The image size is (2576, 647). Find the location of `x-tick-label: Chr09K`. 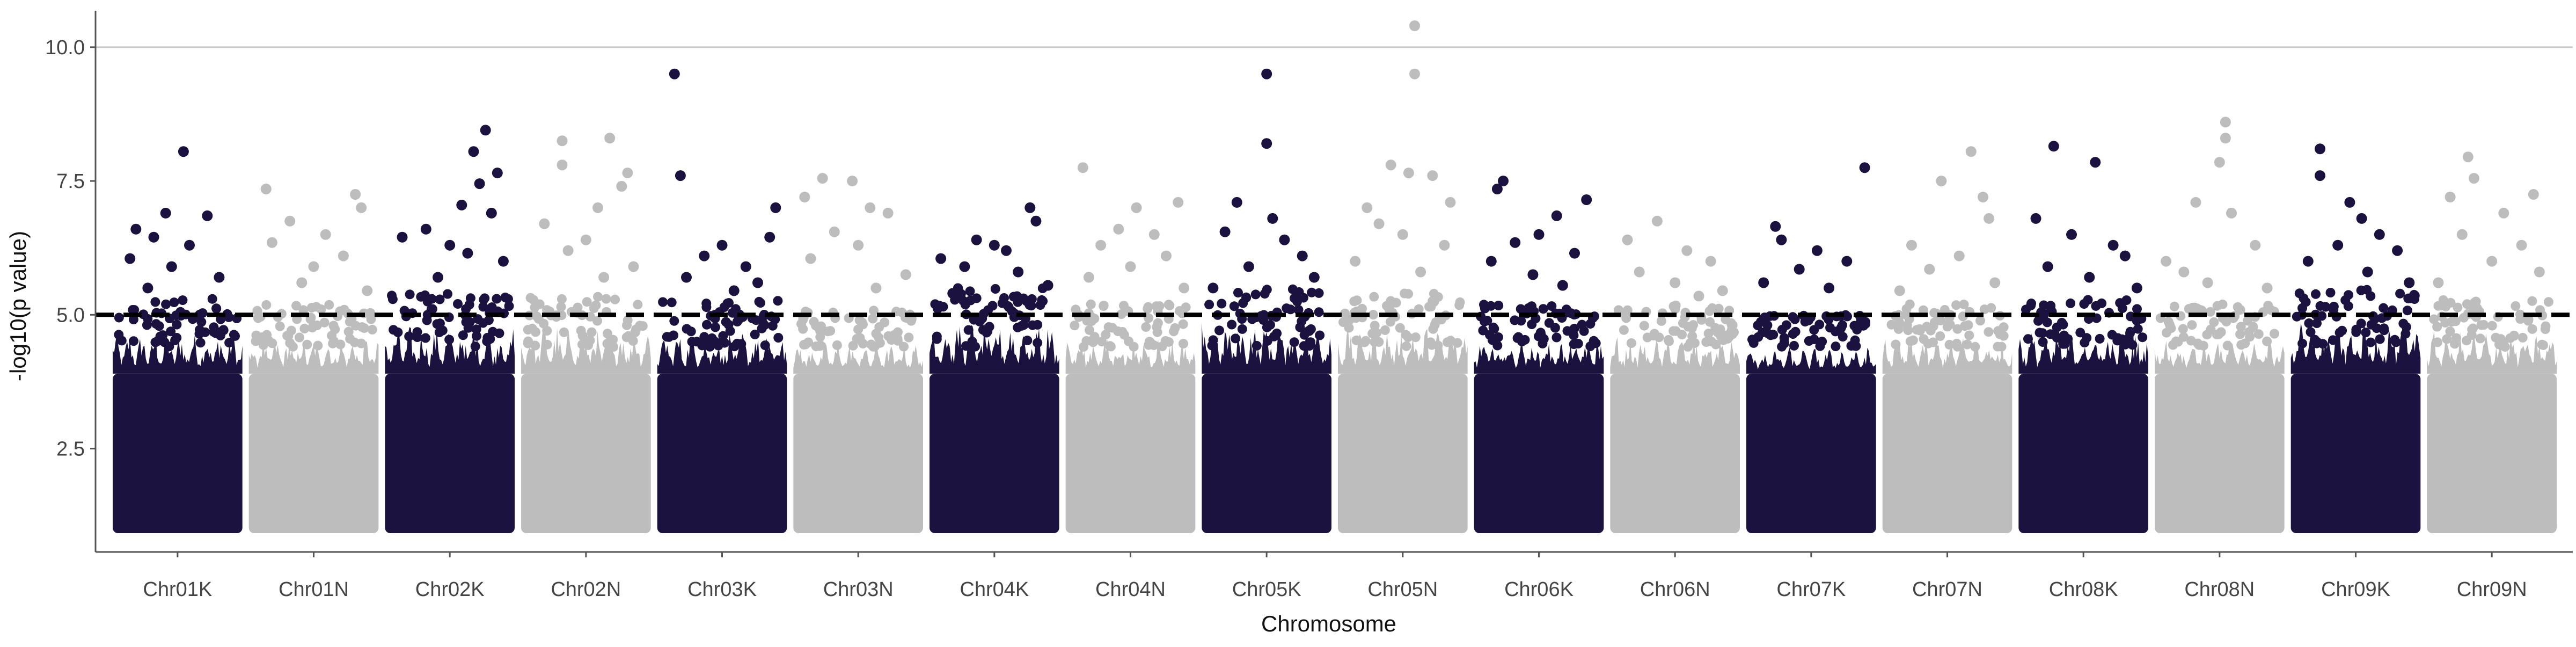

x-tick-label: Chr09K is located at coordinates (2355, 589).